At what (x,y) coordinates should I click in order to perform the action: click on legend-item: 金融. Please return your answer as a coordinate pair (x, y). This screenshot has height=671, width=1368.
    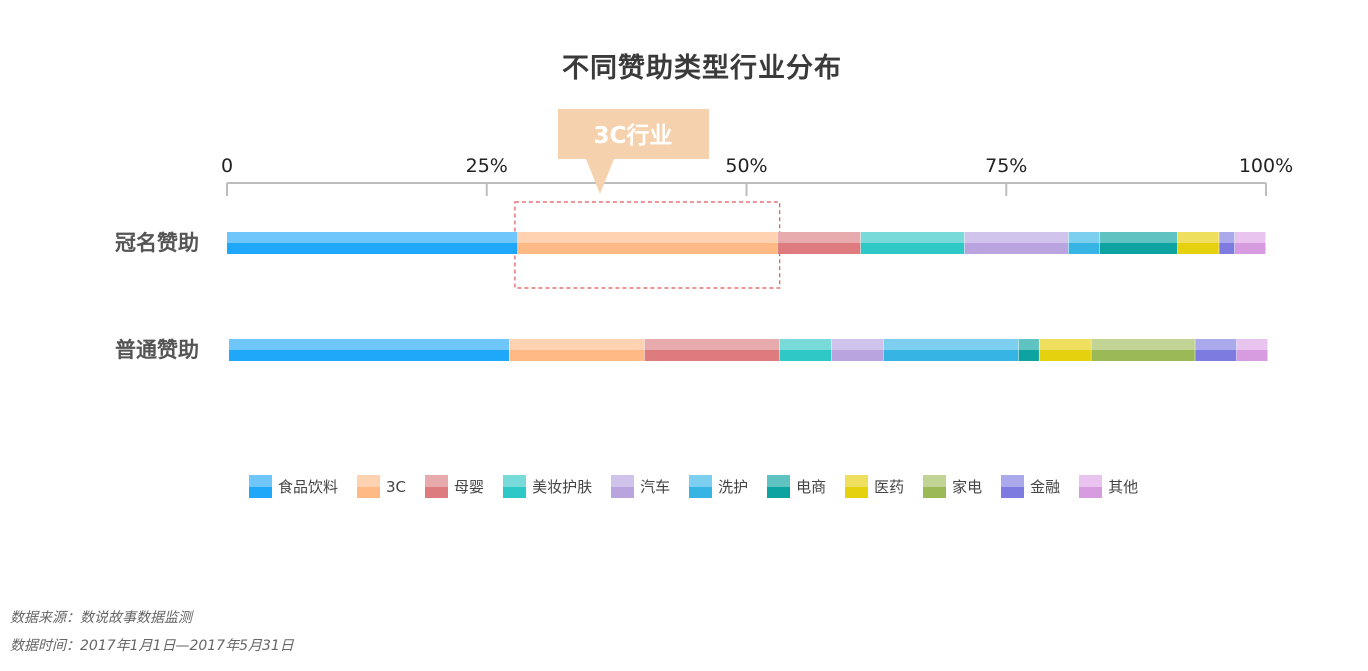
    Looking at the image, I should click on (1030, 486).